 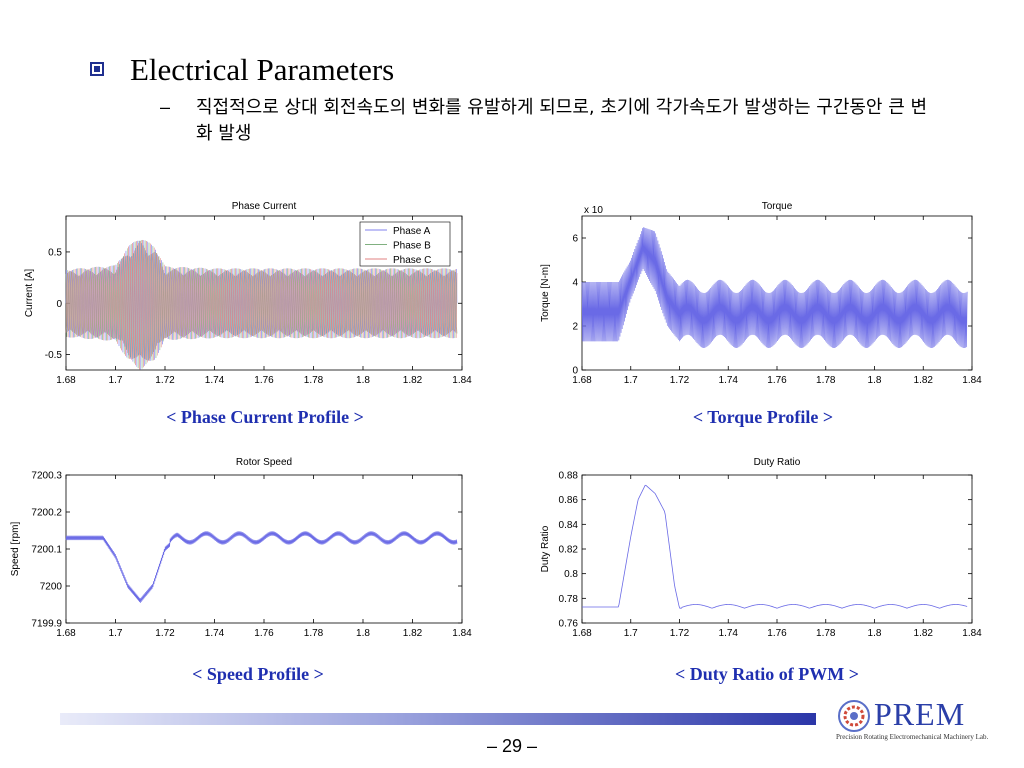 What do you see at coordinates (258, 674) in the screenshot?
I see `speed-caption: < Speed Profile >` at bounding box center [258, 674].